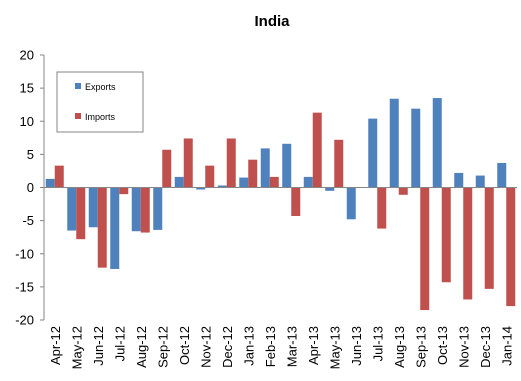 This screenshot has height=381, width=521. I want to click on x-tick-label: Mar-13, so click(291, 346).